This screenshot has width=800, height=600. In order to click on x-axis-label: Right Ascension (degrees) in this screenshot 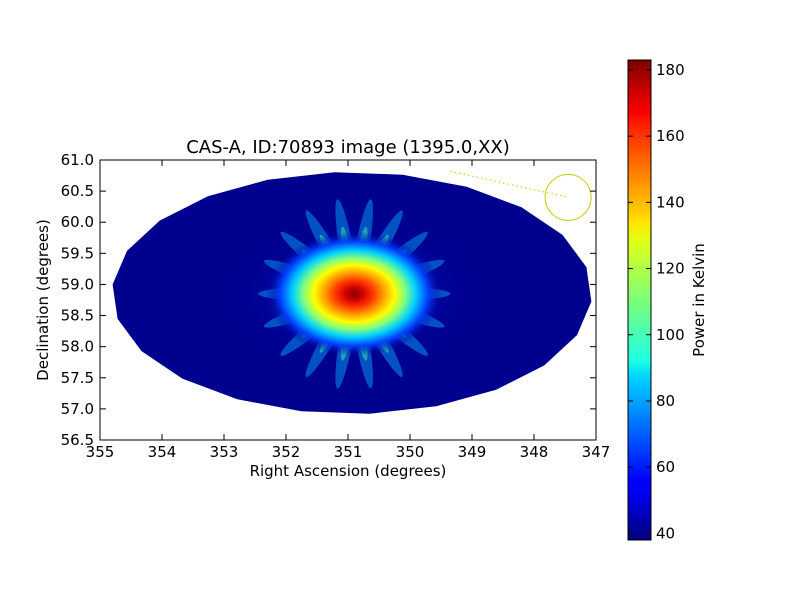, I will do `click(348, 471)`.